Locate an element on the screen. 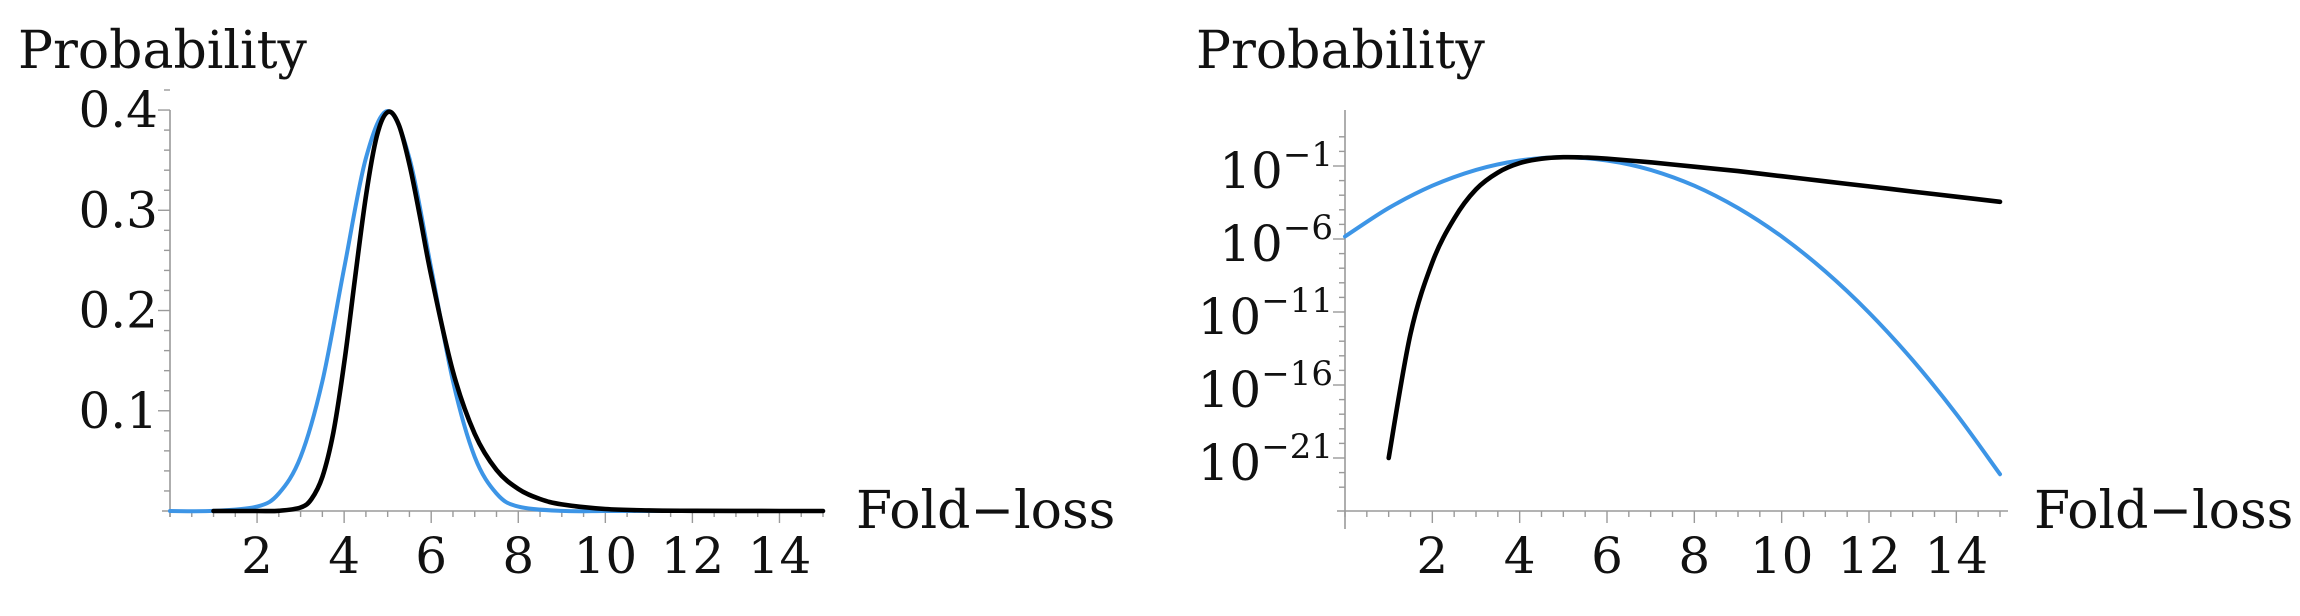 This screenshot has width=2300, height=616. left-y-tick-label: 0.2 is located at coordinates (118, 311).